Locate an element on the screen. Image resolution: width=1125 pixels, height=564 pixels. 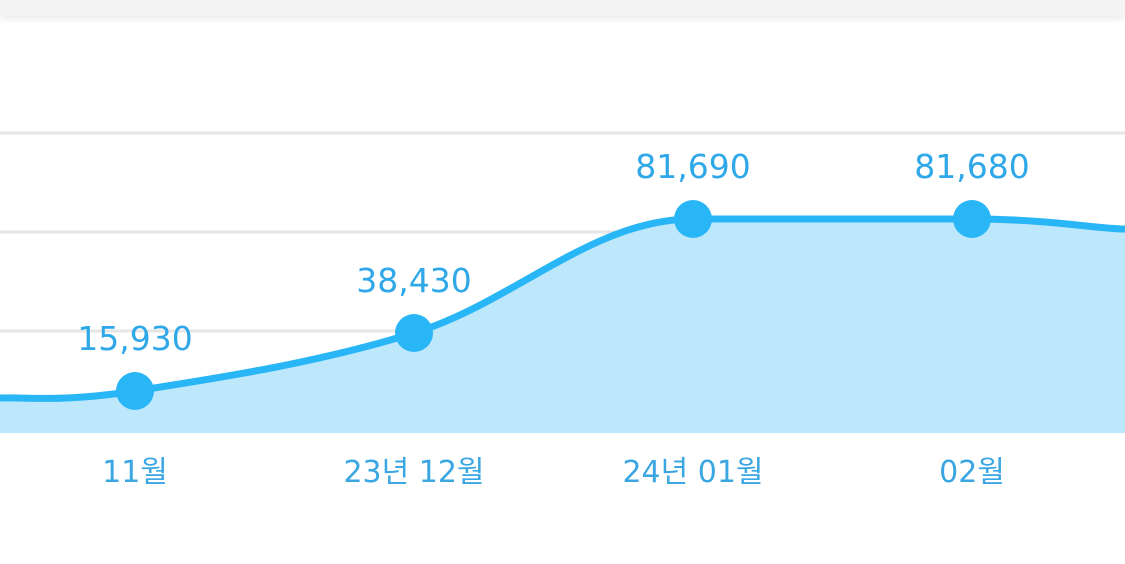
x-tick-label: 02월 is located at coordinates (972, 472).